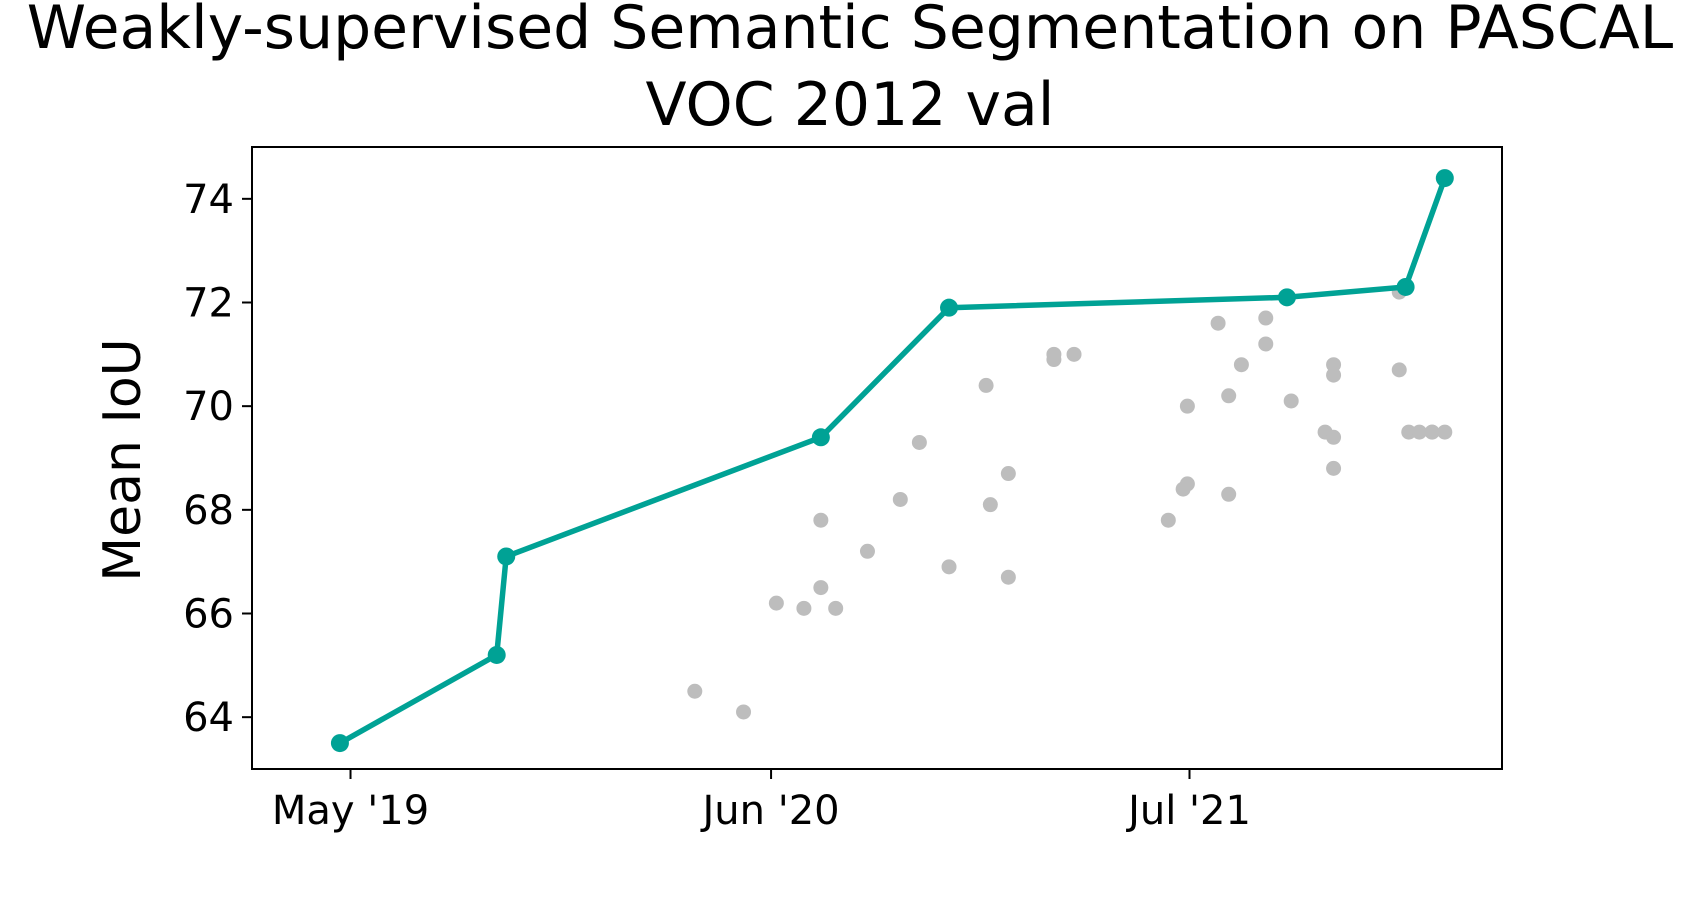  What do you see at coordinates (208, 200) in the screenshot?
I see `y-tick-label: 74` at bounding box center [208, 200].